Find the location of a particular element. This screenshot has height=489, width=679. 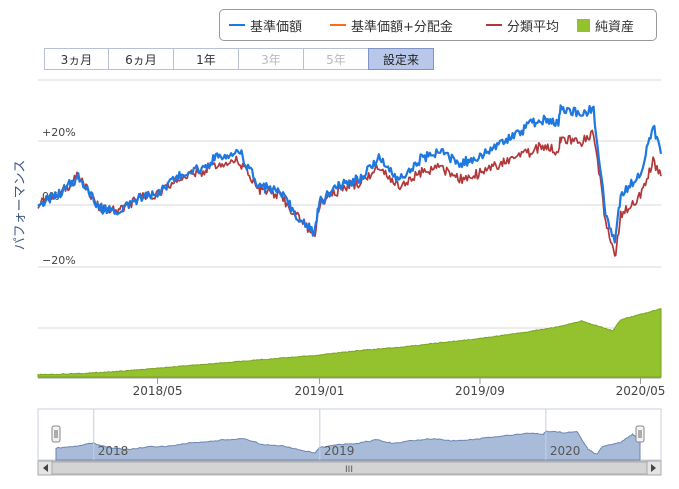

navigator-tick-label: 2020 is located at coordinates (565, 451).